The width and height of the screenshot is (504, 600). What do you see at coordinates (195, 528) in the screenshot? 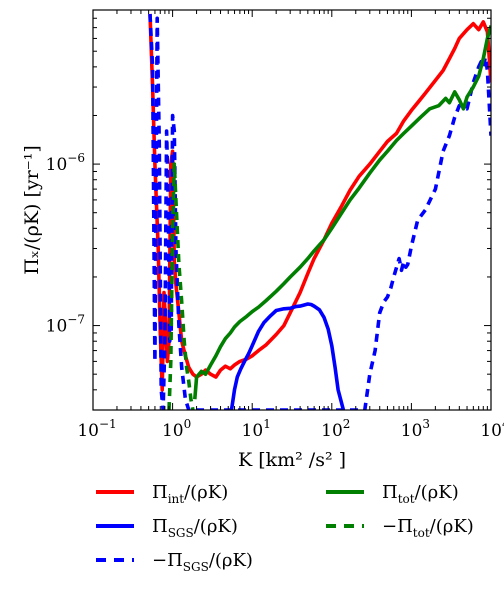
I see `legend-label: ΠSGS/(ρK)` at bounding box center [195, 528].